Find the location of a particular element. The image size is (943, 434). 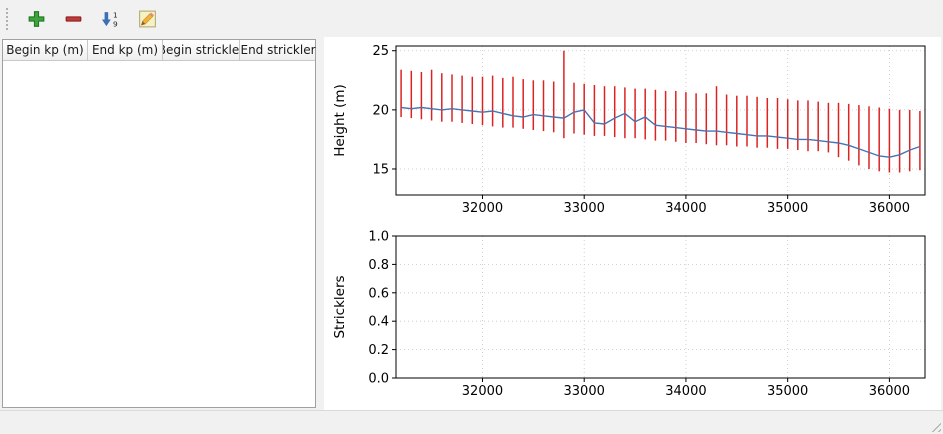

svg-text: 15 is located at coordinates (380, 169).